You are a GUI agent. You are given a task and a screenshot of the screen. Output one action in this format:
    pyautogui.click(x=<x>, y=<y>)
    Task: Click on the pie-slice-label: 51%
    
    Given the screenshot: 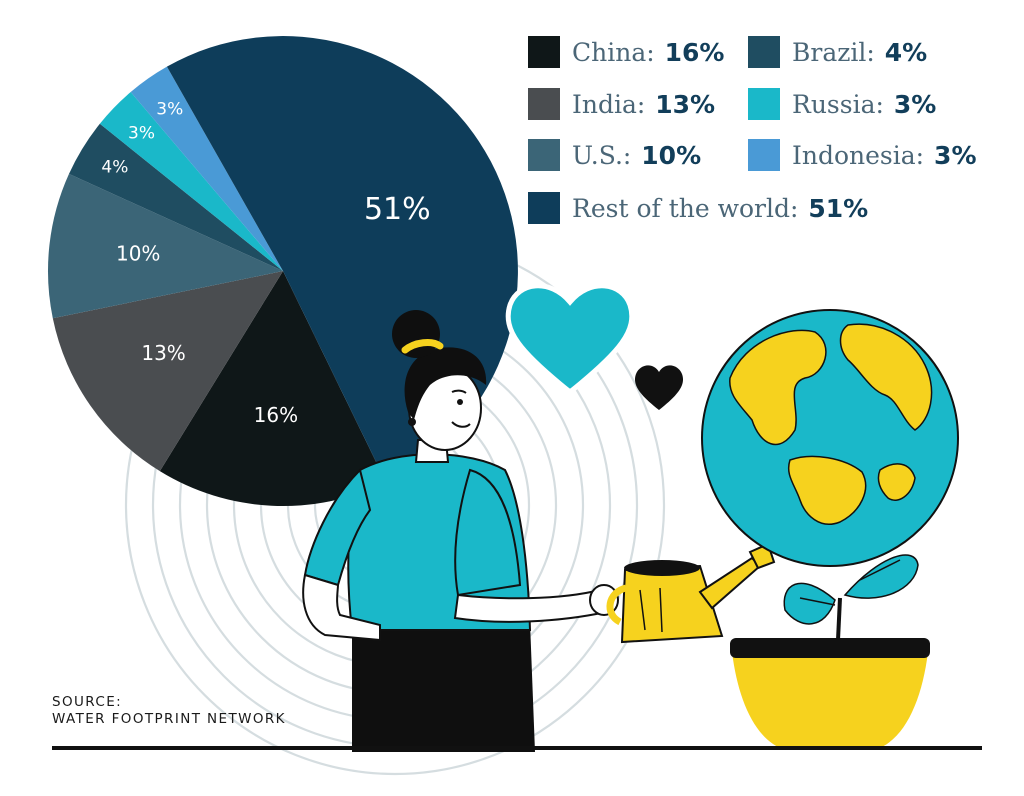 What is the action you would take?
    pyautogui.click(x=397, y=209)
    